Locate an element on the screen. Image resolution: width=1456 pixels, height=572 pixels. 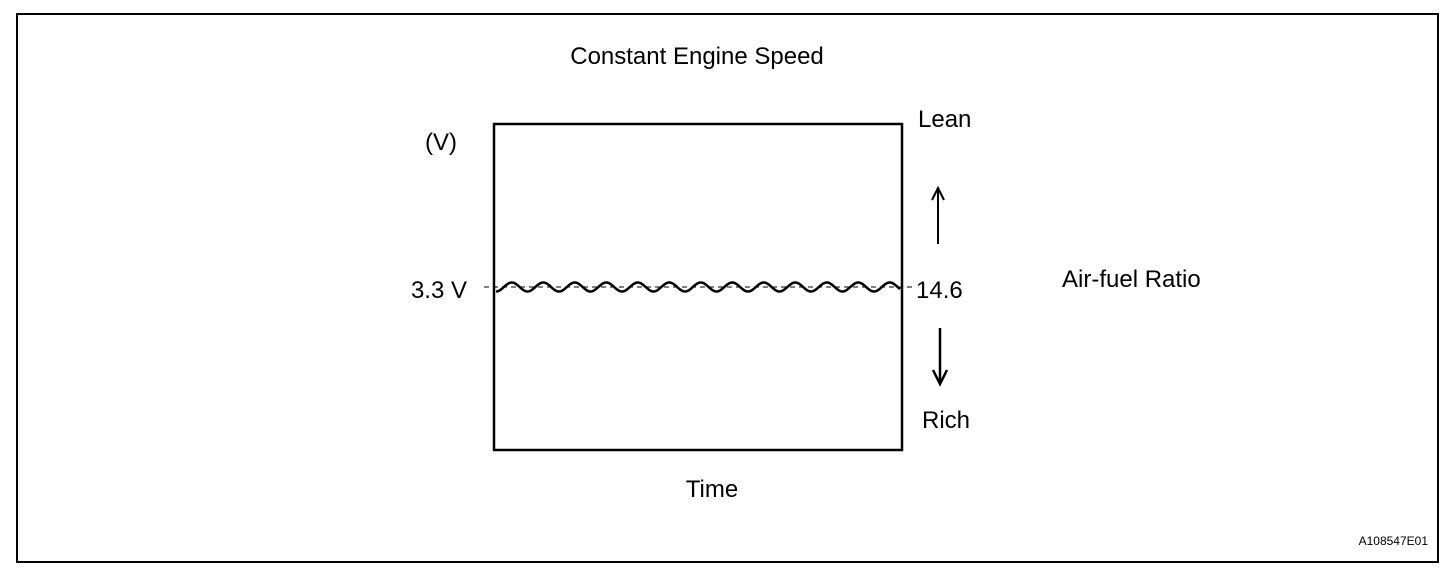
lean-arrow-up-icon is located at coordinates (938, 214).